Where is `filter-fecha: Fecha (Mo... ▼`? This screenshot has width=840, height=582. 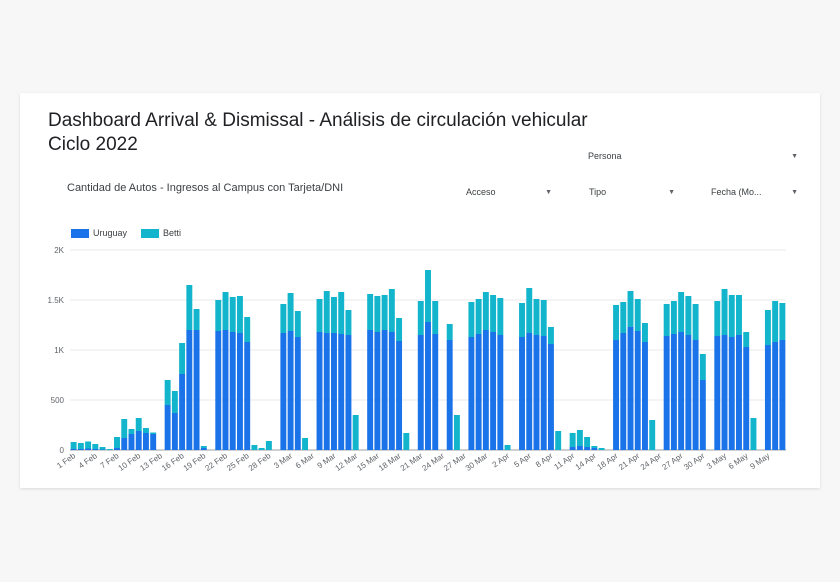 filter-fecha: Fecha (Mo... ▼ is located at coordinates (754, 192).